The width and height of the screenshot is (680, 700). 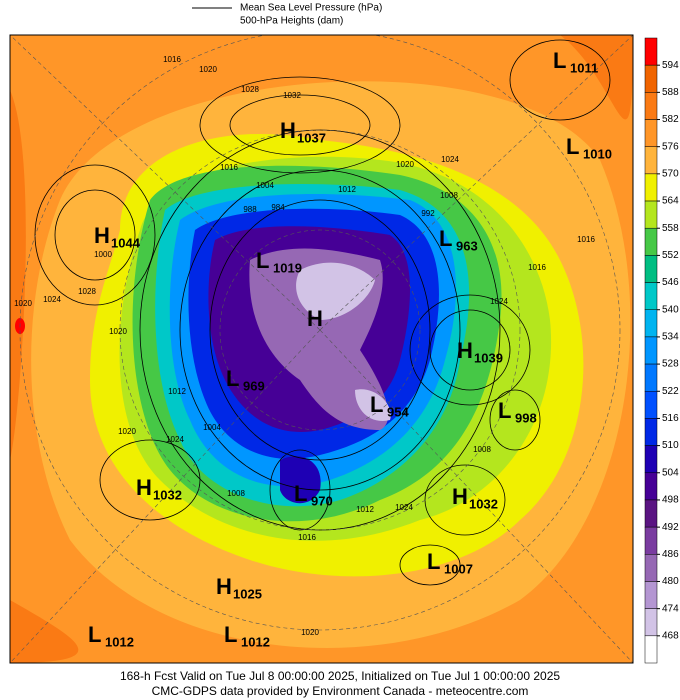 What do you see at coordinates (291, 21) in the screenshot?
I see `legend-item: 500-hPa Heights (dam)` at bounding box center [291, 21].